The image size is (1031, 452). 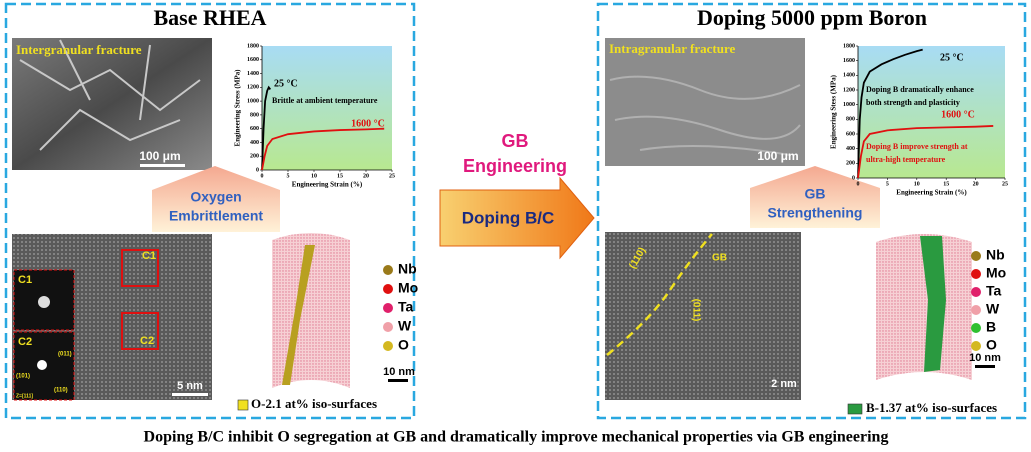 What do you see at coordinates (815, 197) in the screenshot?
I see `callout-shape` at bounding box center [815, 197].